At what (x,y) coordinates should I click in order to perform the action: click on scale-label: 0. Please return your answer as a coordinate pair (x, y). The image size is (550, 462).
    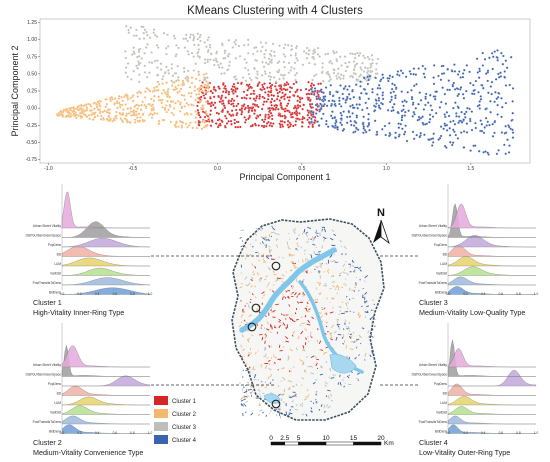
    Looking at the image, I should click on (271, 438).